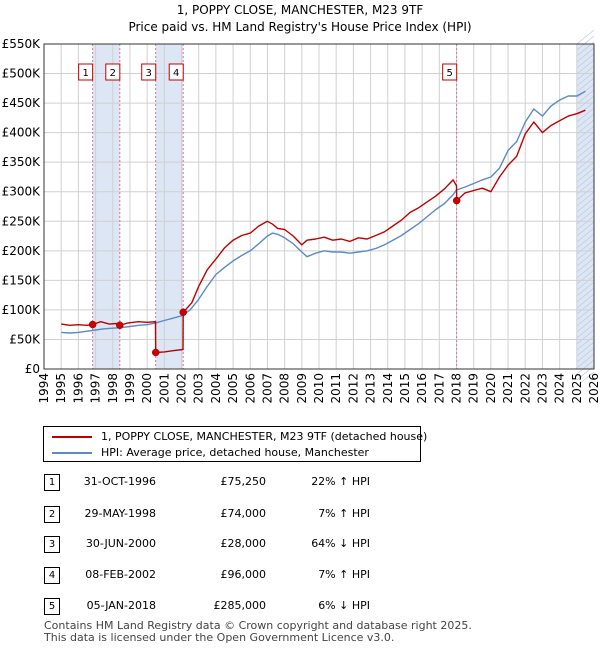 The height and width of the screenshot is (650, 600). What do you see at coordinates (113, 73) in the screenshot?
I see `marker-label: 2` at bounding box center [113, 73].